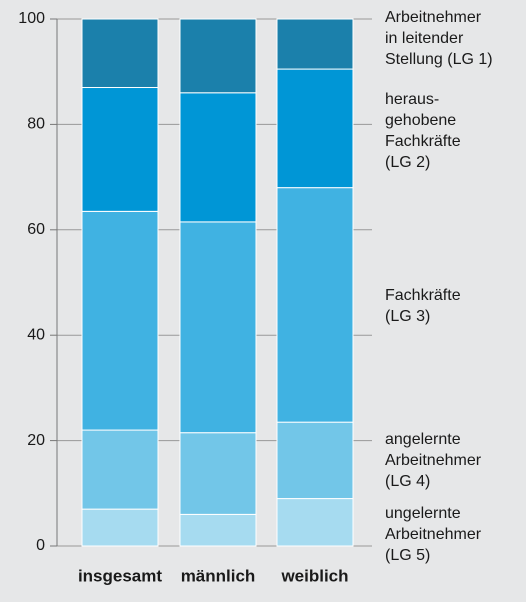 The width and height of the screenshot is (526, 602). I want to click on x-tick-label: männlich, so click(218, 575).